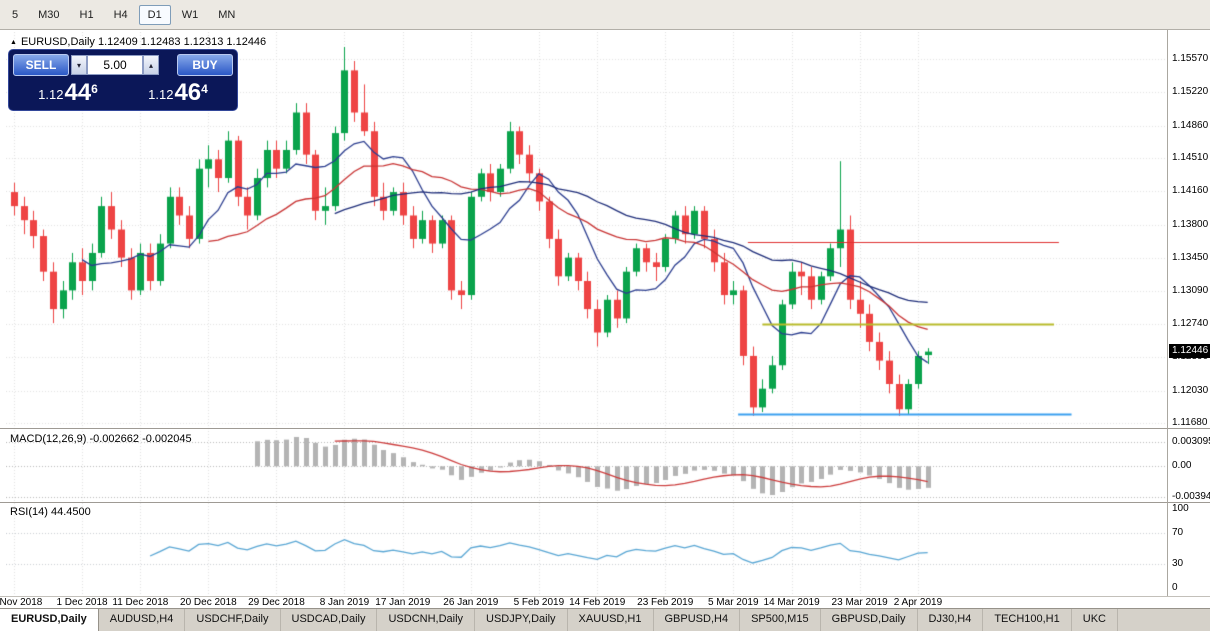 The height and width of the screenshot is (631, 1210). What do you see at coordinates (521, 620) in the screenshot?
I see `chart-tab-usdjpy-daily: USDJPY,Daily` at bounding box center [521, 620].